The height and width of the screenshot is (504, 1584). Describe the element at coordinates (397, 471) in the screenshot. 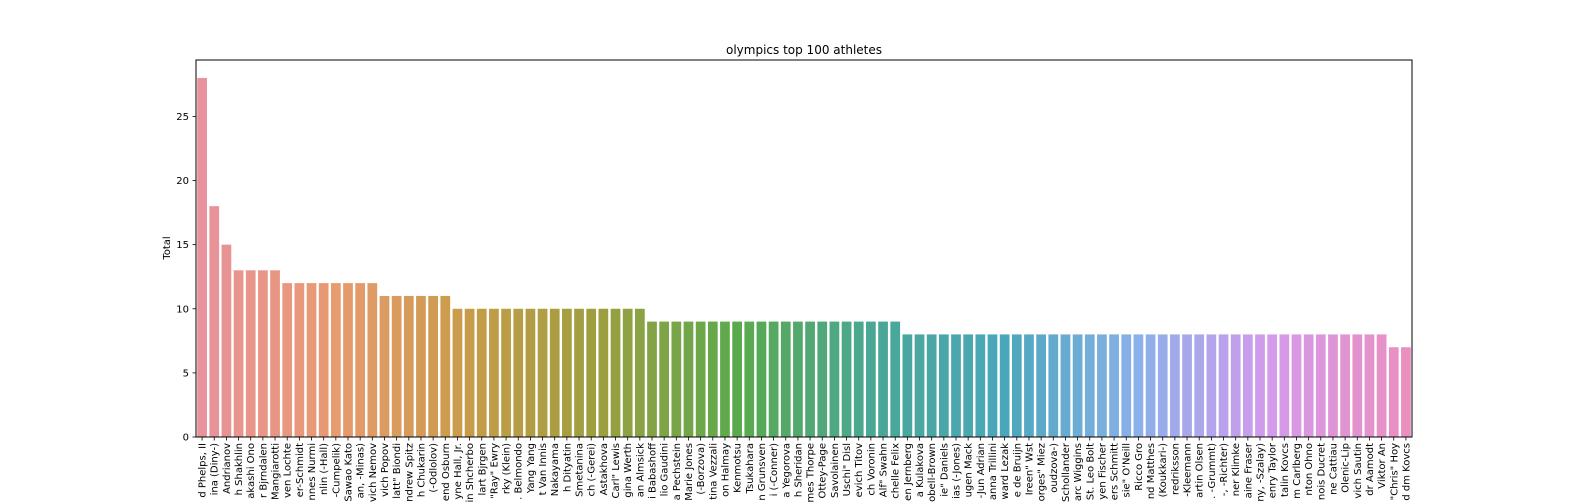

I see `x-tick-label-16: latt" Biondi` at that location.